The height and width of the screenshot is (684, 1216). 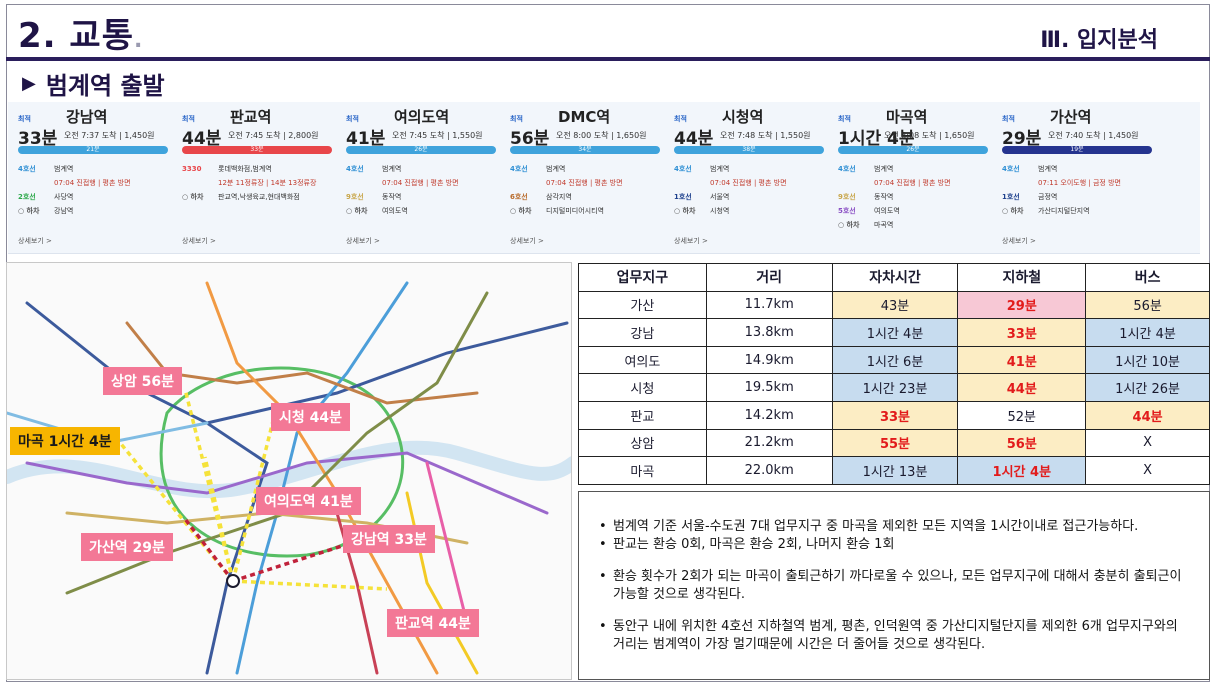 I want to click on route-to-sicheong, so click(x=254, y=497).